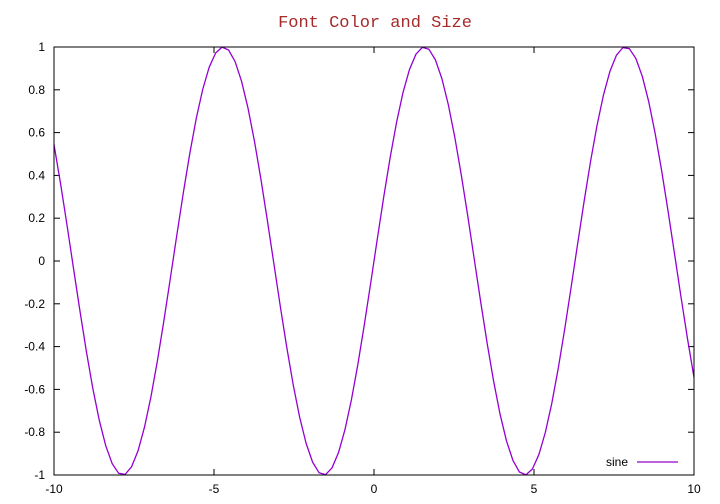 This screenshot has height=504, width=720. What do you see at coordinates (36, 133) in the screenshot?
I see `y-tick-label: 0.6` at bounding box center [36, 133].